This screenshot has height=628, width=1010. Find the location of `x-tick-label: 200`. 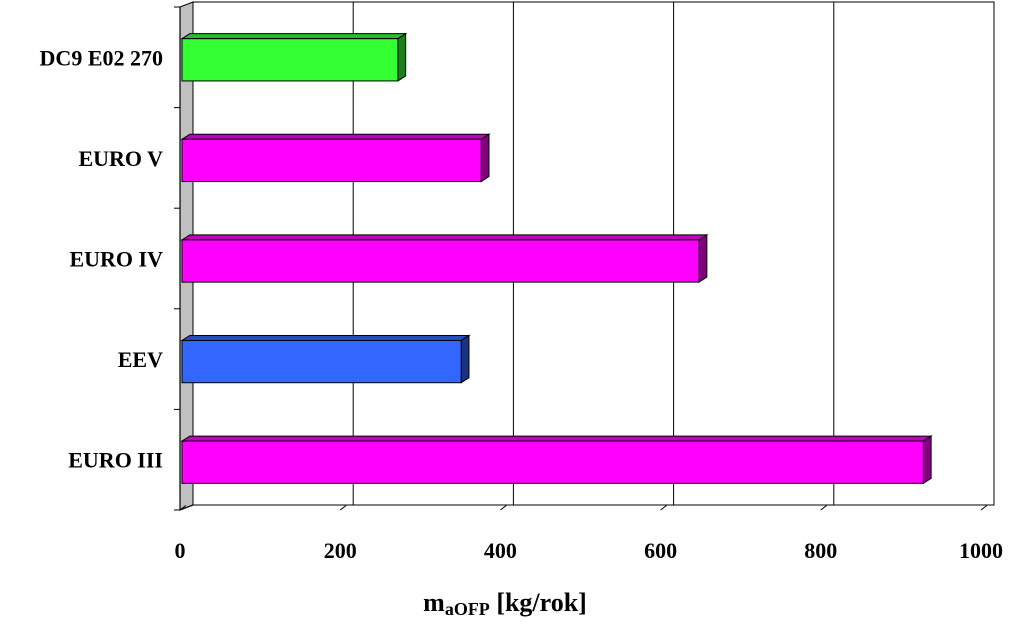

x-tick-label: 200 is located at coordinates (340, 550).